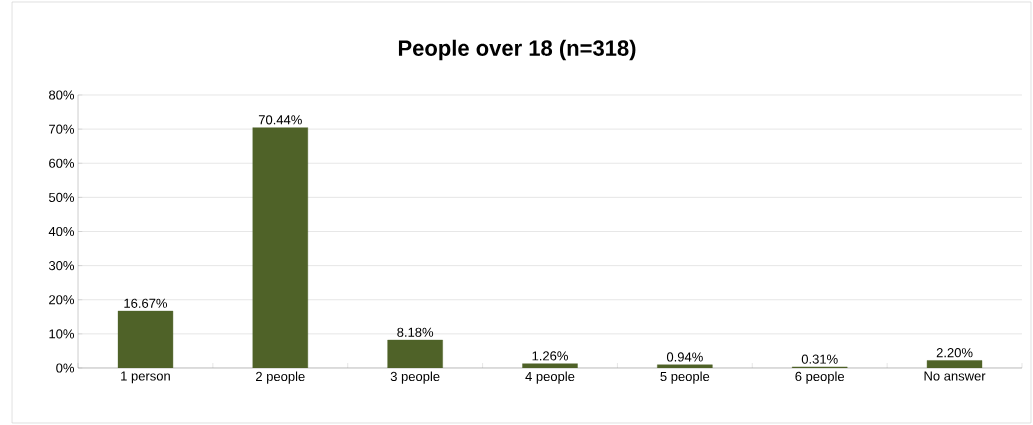 Image resolution: width=1033 pixels, height=425 pixels. I want to click on y-tick-label: 80%, so click(62, 95).